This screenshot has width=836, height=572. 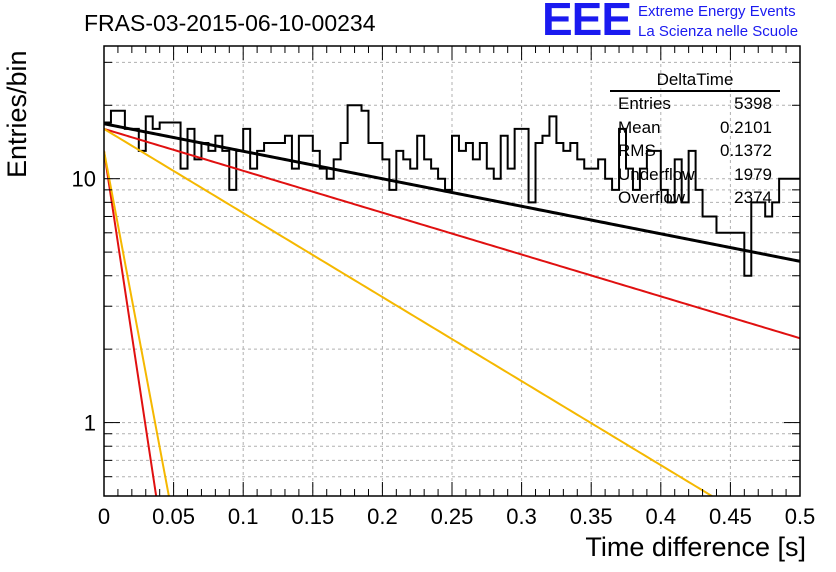 What do you see at coordinates (800, 516) in the screenshot?
I see `x-tick-label: 0.5` at bounding box center [800, 516].